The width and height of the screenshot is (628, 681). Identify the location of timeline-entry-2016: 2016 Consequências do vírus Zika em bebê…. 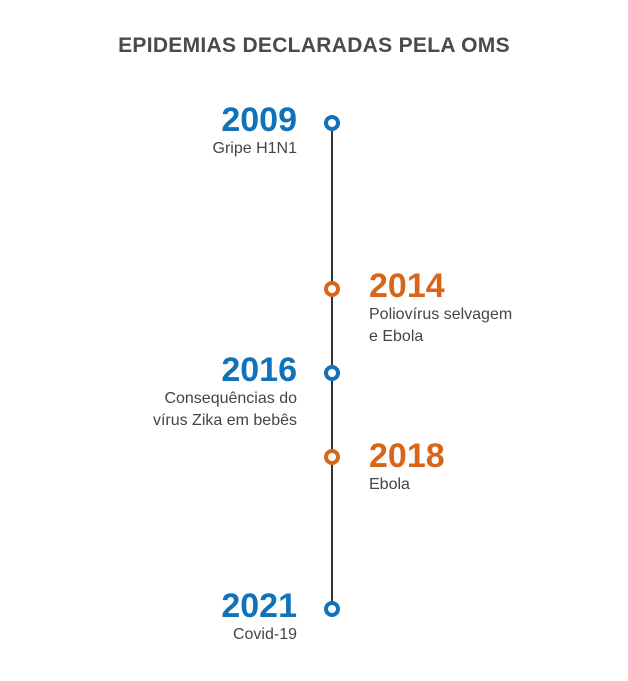
(225, 392).